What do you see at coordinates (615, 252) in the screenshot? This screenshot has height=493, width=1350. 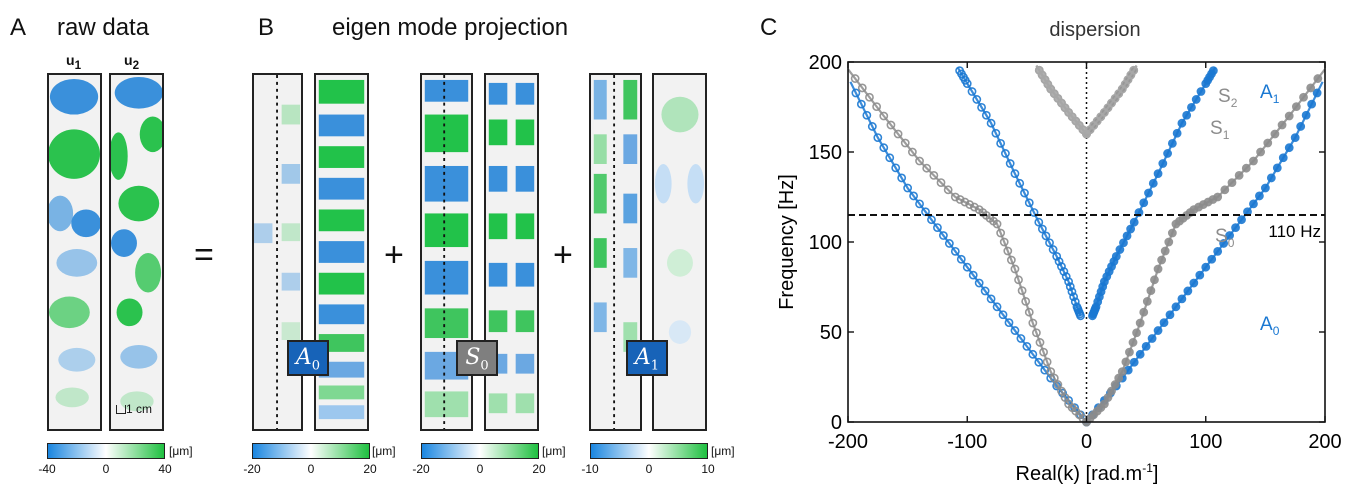 I see `mode-a1-u1-strip` at bounding box center [615, 252].